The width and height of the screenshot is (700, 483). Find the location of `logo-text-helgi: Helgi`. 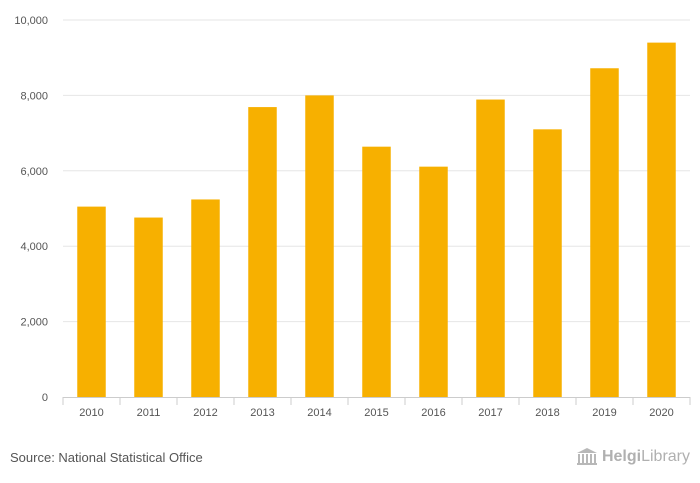

logo-text-helgi: Helgi is located at coordinates (621, 456).